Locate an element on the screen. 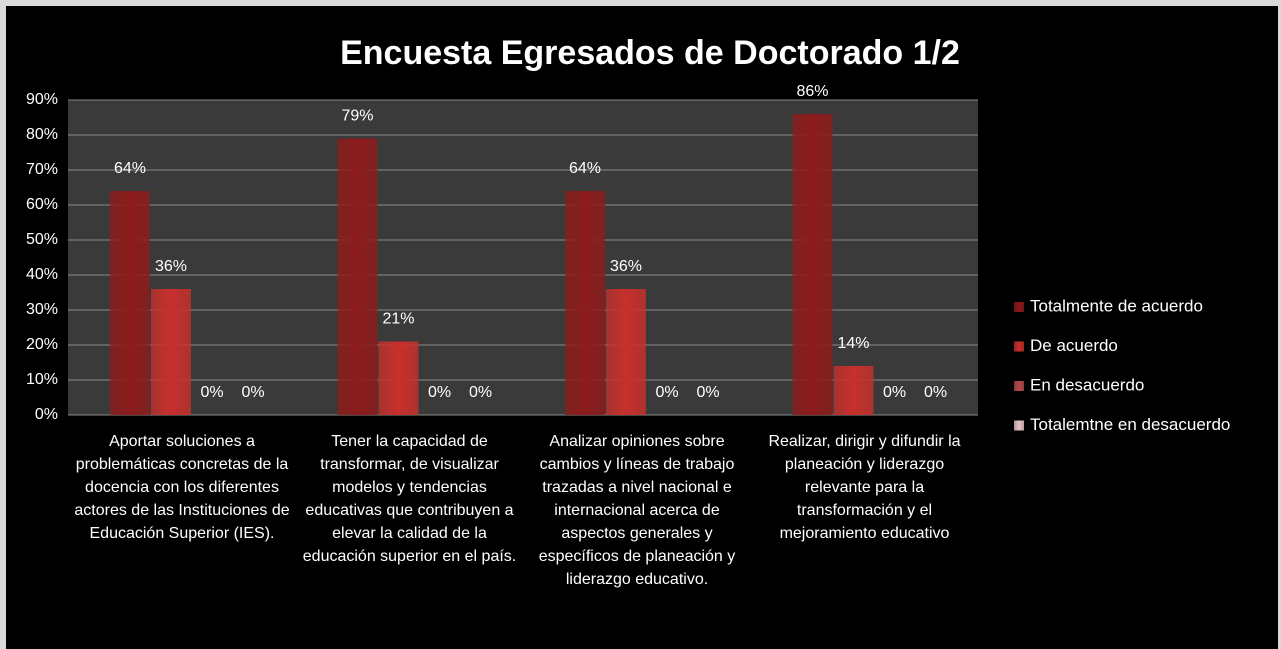 Image resolution: width=1281 pixels, height=649 pixels. legend-label: Totalmente de acuerdo is located at coordinates (1116, 305).